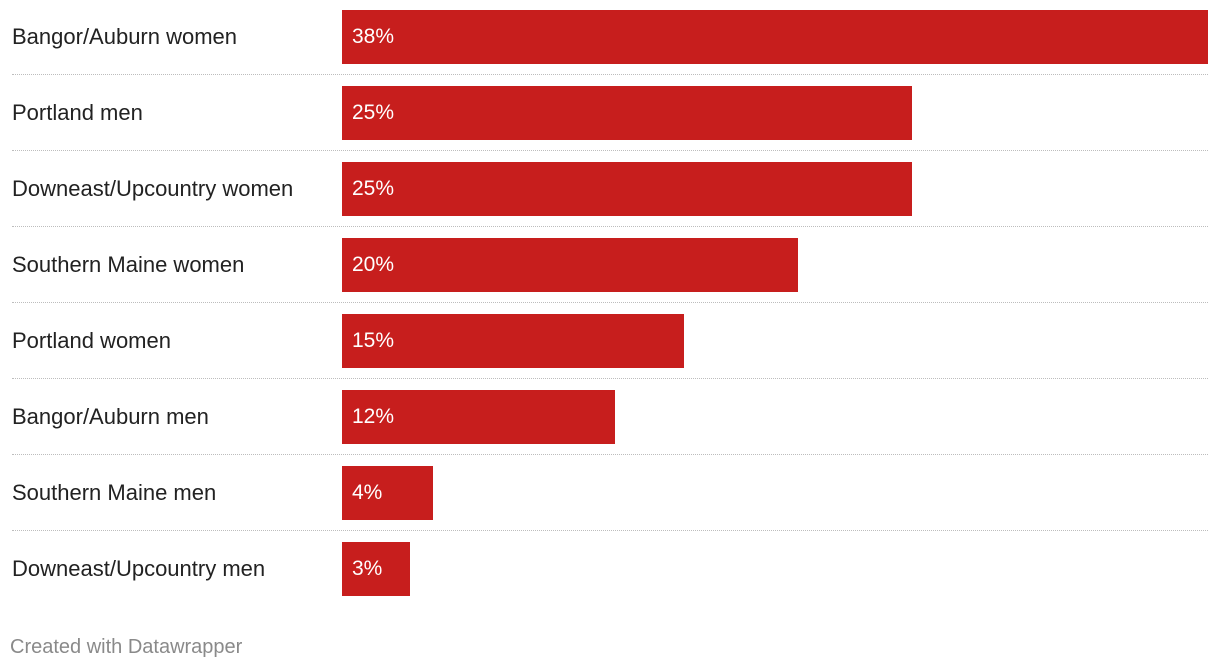 This screenshot has height=672, width=1220. What do you see at coordinates (610, 580) in the screenshot?
I see `bar-row: Downeast/Upcountry men 3%` at bounding box center [610, 580].